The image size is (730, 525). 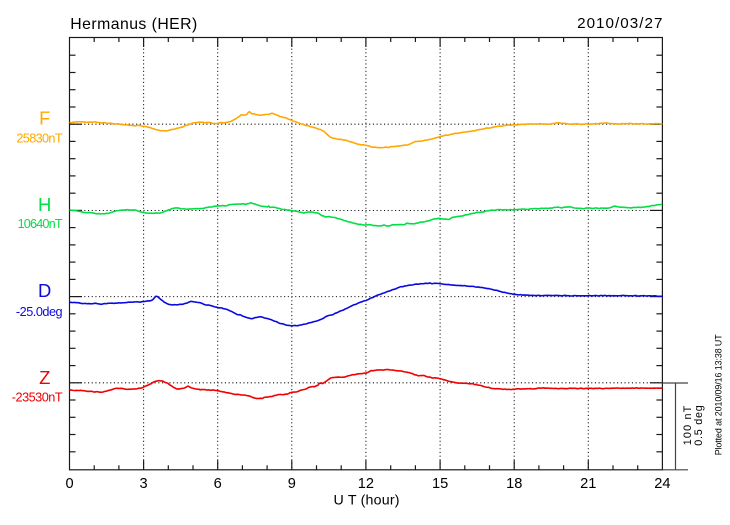 What do you see at coordinates (366, 484) in the screenshot?
I see `svg-text: 12` at bounding box center [366, 484].